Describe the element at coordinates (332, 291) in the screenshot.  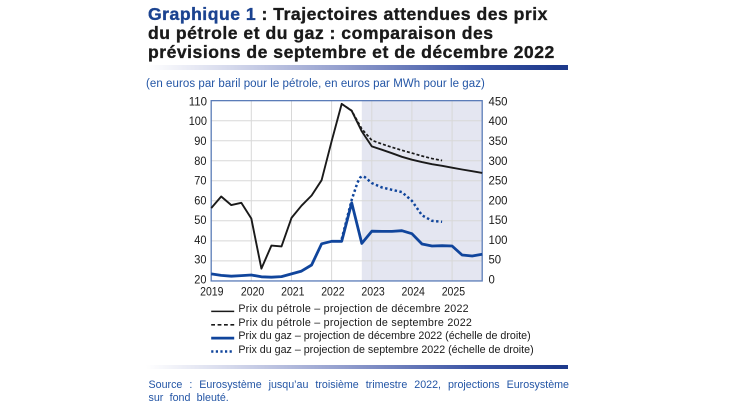
I see `svg-text: 2022` at that location.